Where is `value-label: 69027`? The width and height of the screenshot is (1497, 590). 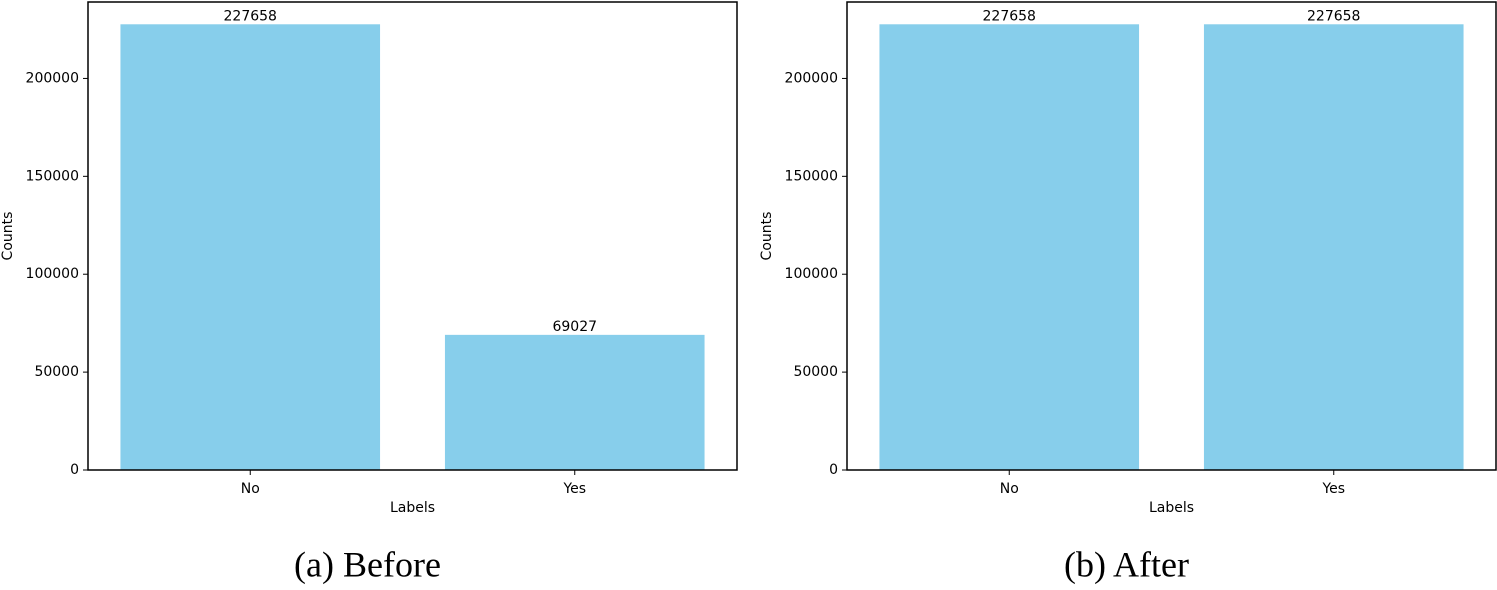
value-label: 69027 is located at coordinates (574, 327).